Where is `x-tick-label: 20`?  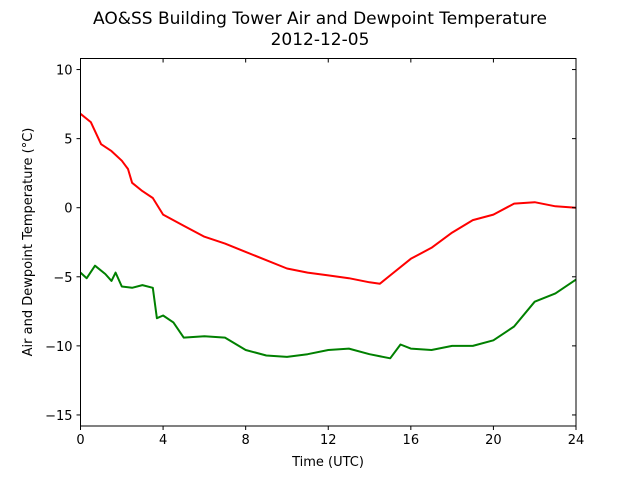
x-tick-label: 20 is located at coordinates (493, 440).